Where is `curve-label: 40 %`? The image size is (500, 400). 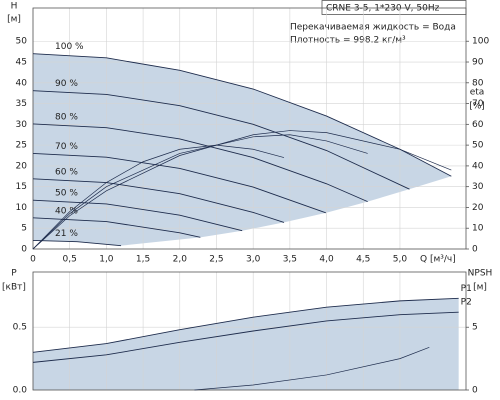 curve-label: 40 % is located at coordinates (66, 211).